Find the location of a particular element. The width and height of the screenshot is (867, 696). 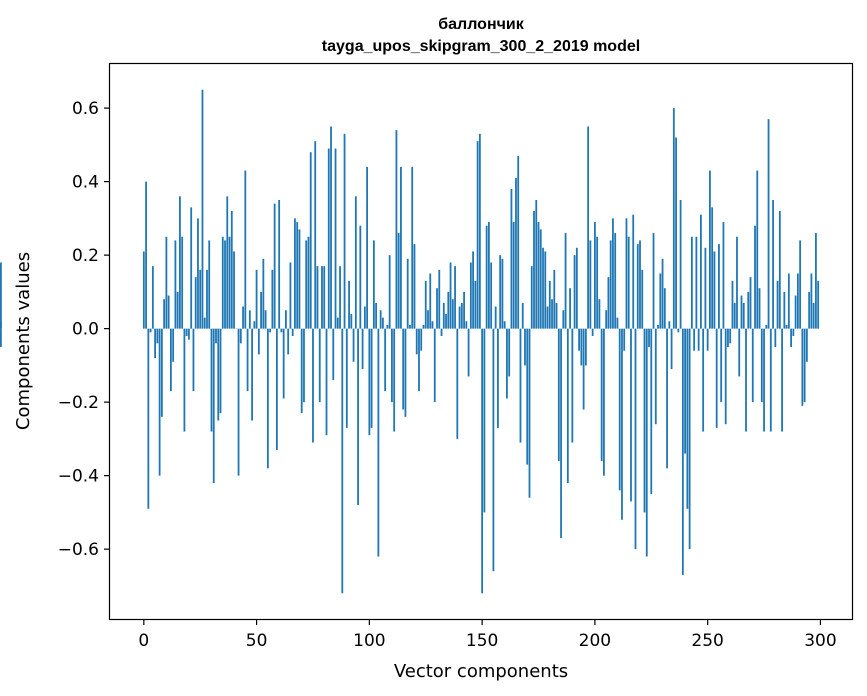

y-tick-label: 0.0 is located at coordinates (85, 330).